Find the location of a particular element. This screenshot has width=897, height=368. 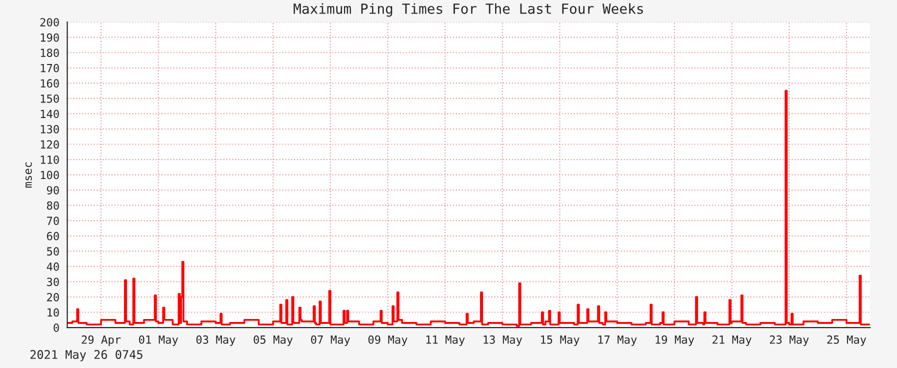

x-tick-label: 07 May is located at coordinates (330, 340).